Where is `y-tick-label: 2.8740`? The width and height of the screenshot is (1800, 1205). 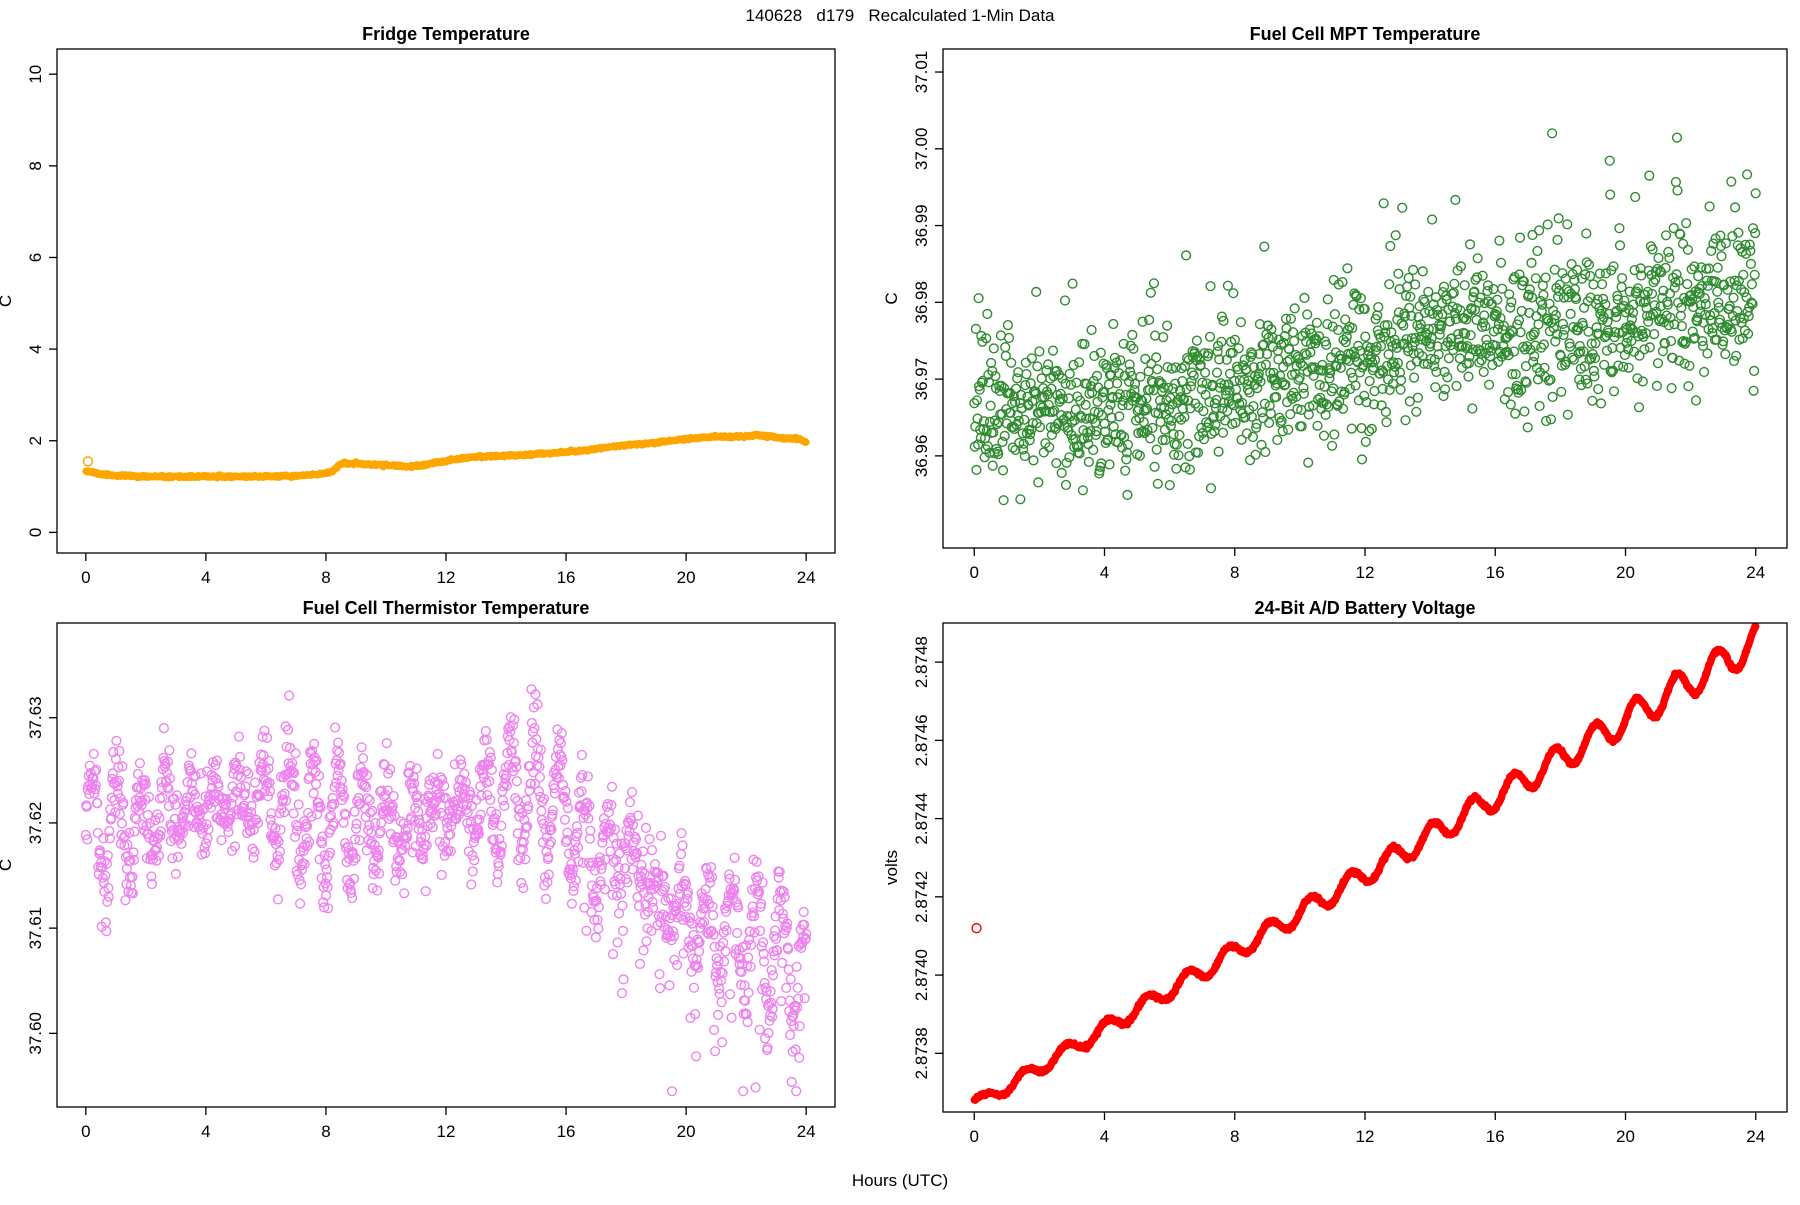 y-tick-label: 2.8740 is located at coordinates (921, 975).